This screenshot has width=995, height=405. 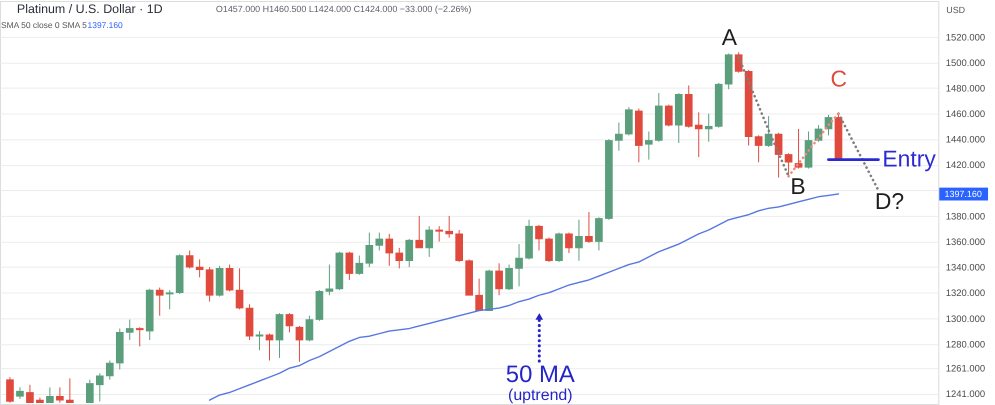 What do you see at coordinates (106, 25) in the screenshot?
I see `annotation: 1397.160` at bounding box center [106, 25].